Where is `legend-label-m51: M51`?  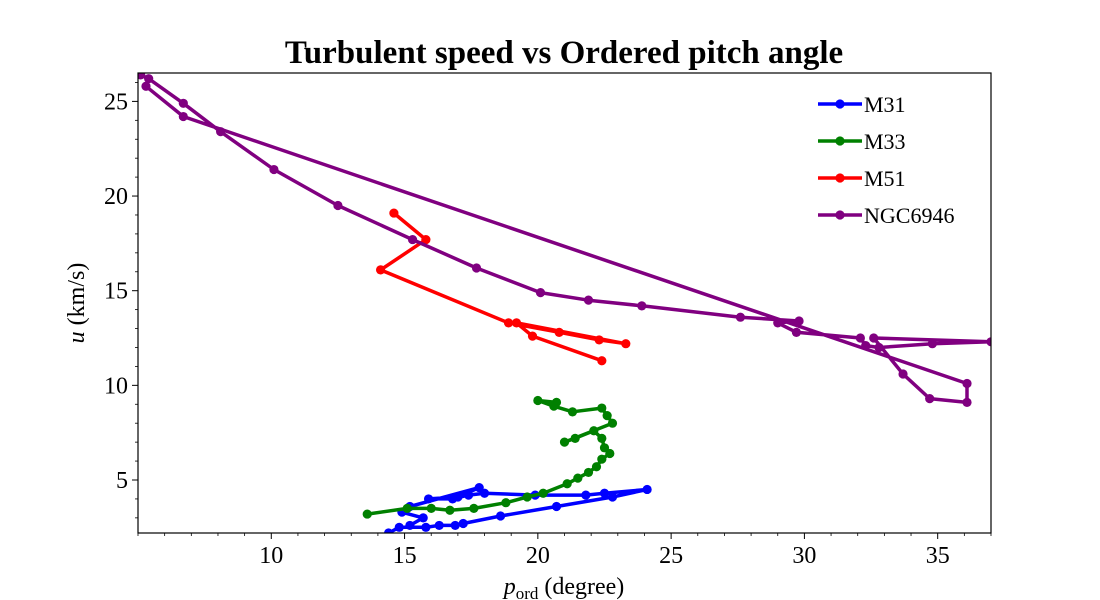
legend-label-m51: M51 is located at coordinates (885, 178).